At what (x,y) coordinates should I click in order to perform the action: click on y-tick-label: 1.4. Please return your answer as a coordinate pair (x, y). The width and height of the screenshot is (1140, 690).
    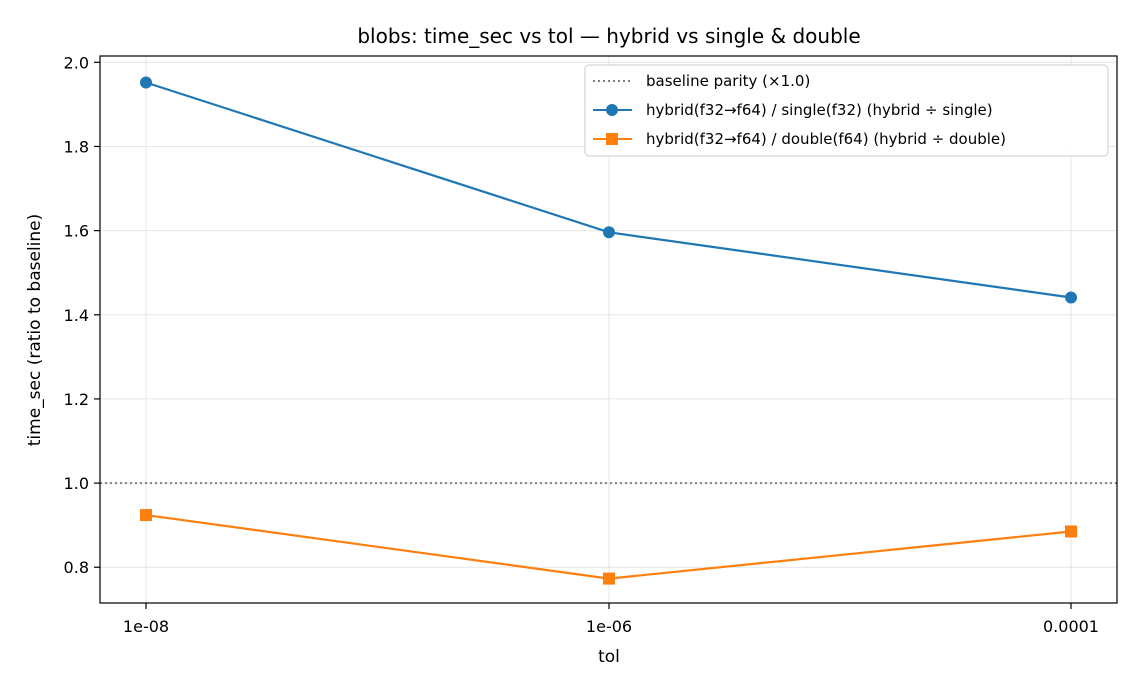
    Looking at the image, I should click on (76, 315).